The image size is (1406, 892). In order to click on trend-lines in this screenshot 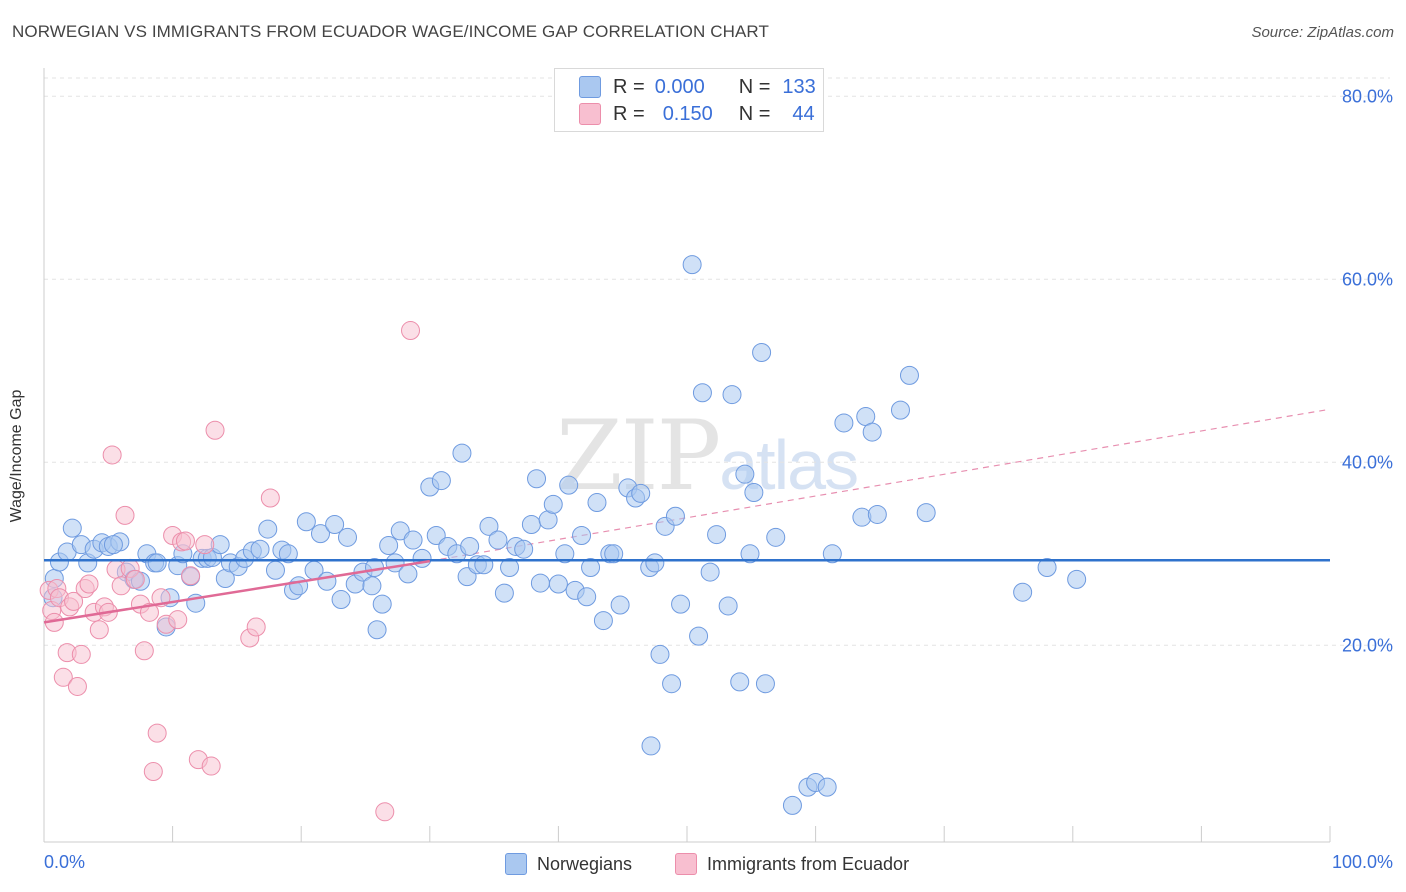, I will do `click(686, 591)`.